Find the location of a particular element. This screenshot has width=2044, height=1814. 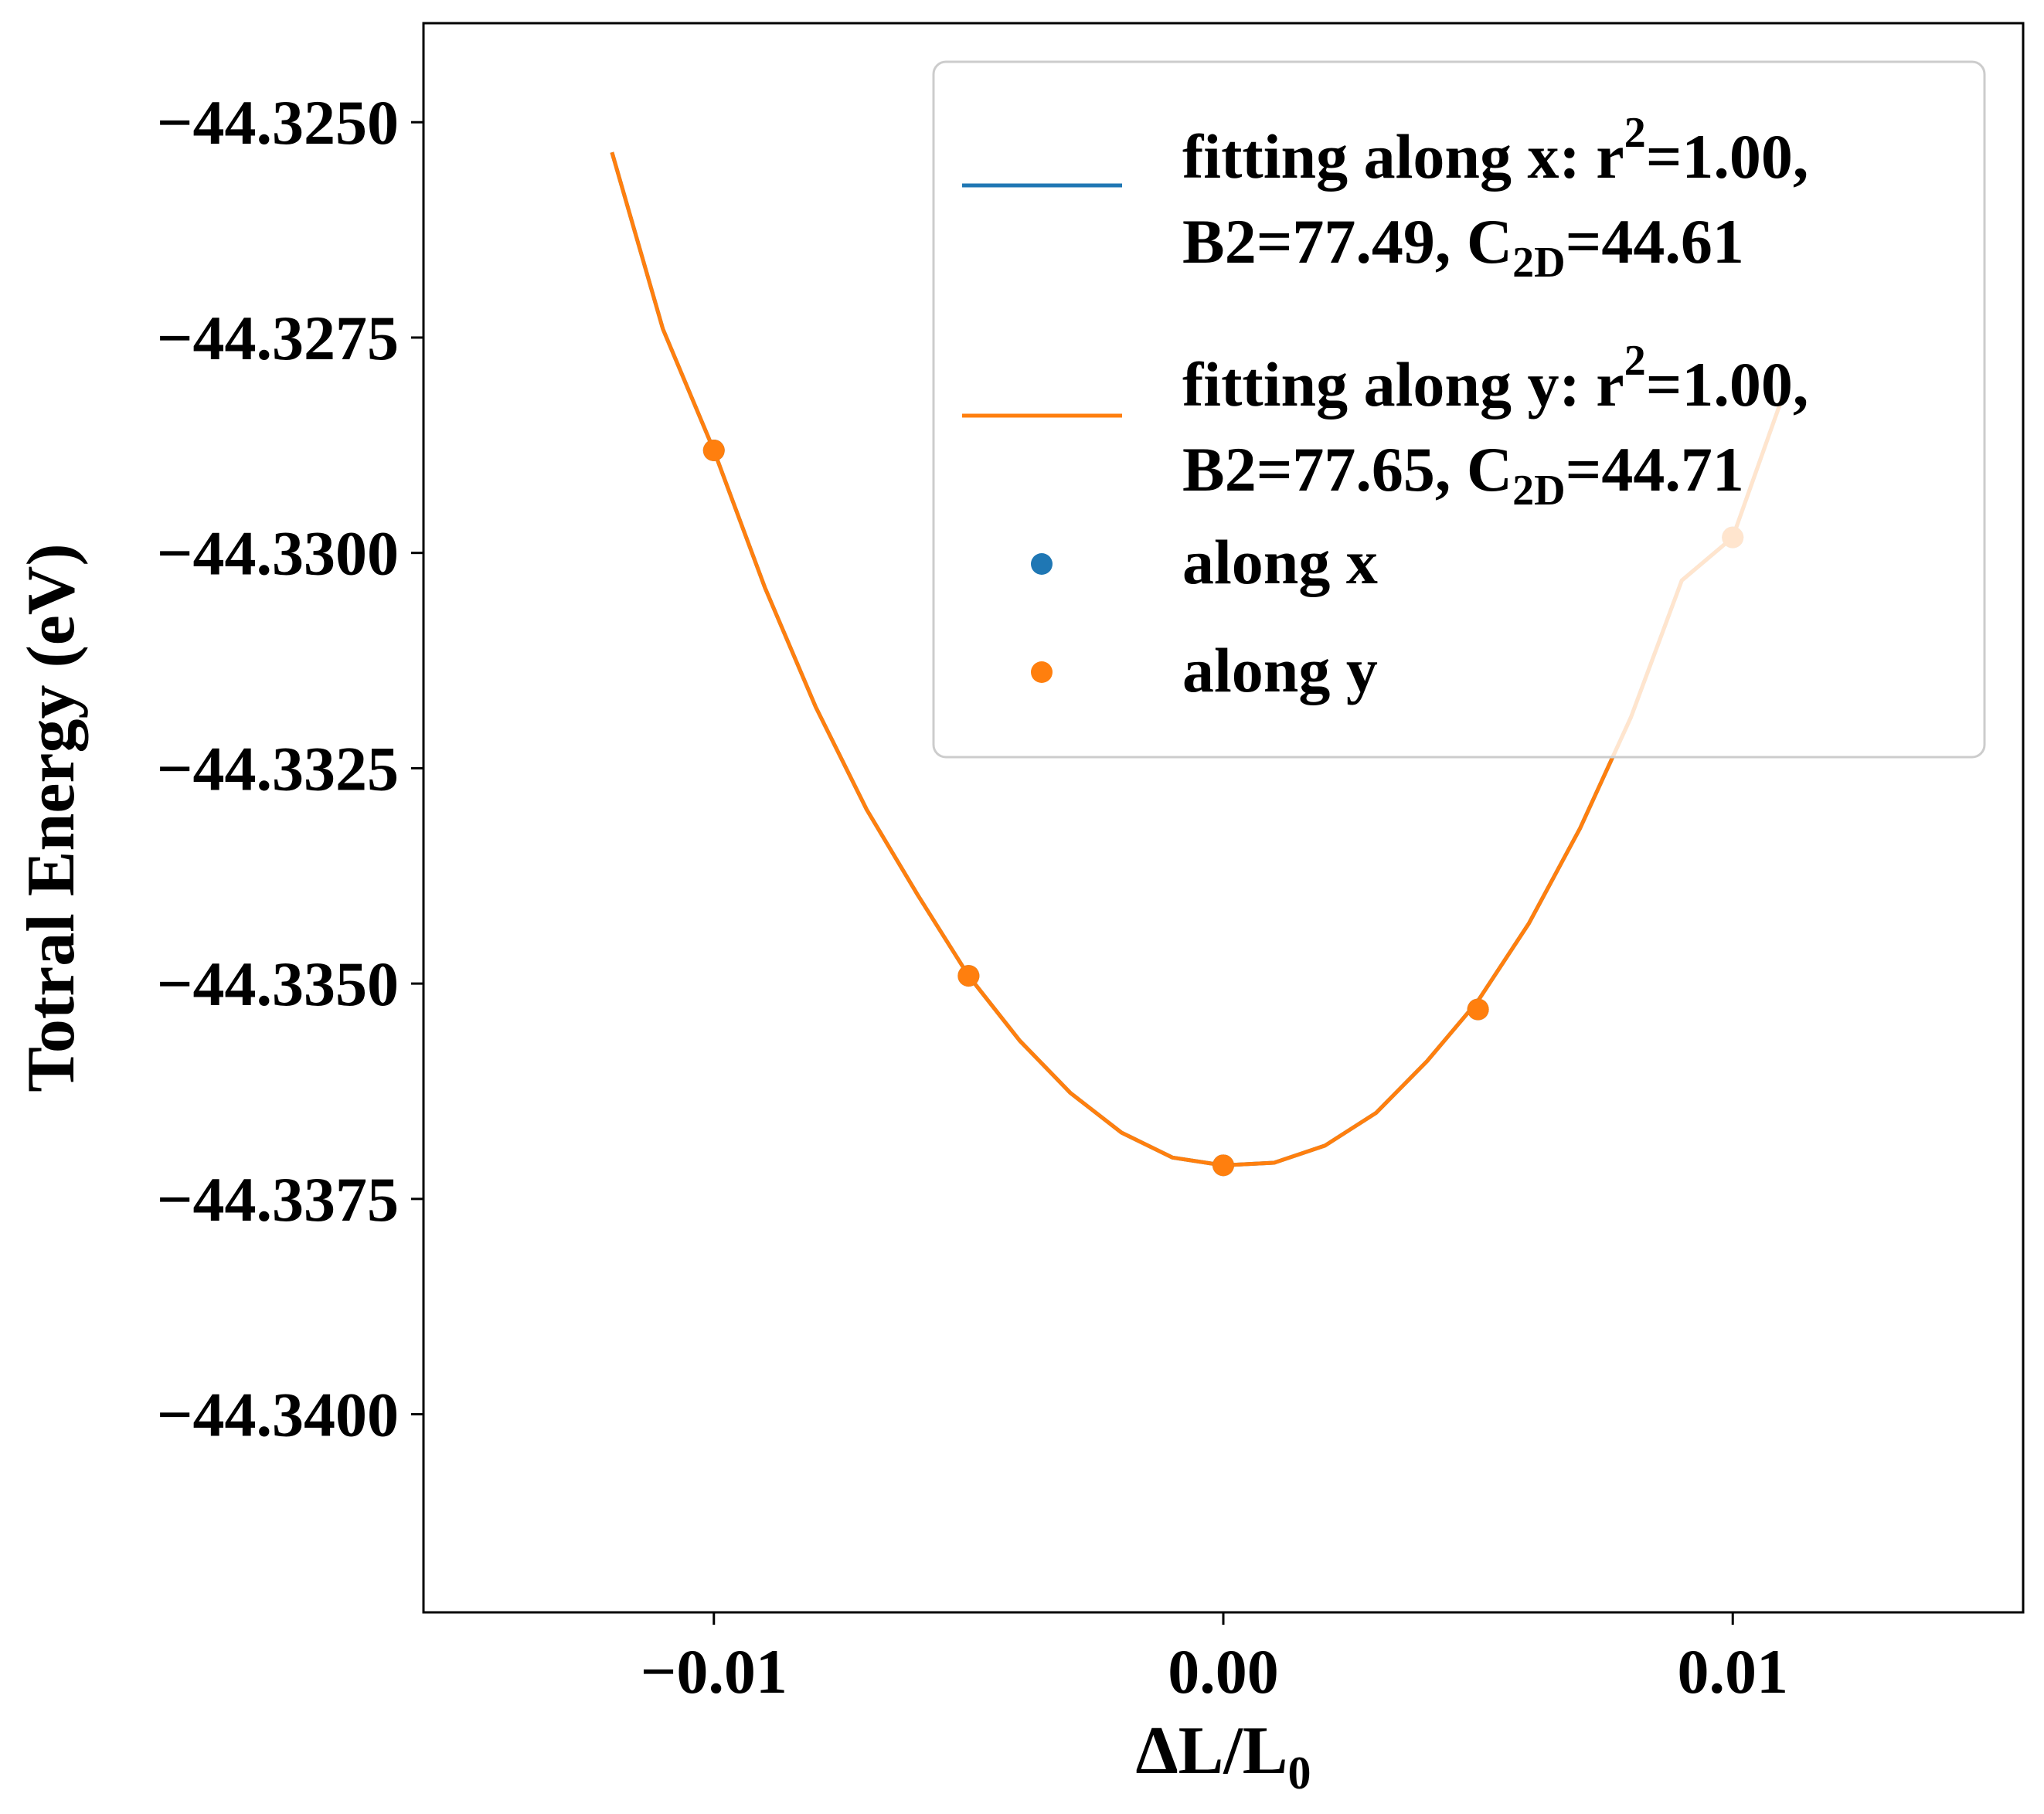

x-tick-label: −0.01 is located at coordinates (714, 1671).